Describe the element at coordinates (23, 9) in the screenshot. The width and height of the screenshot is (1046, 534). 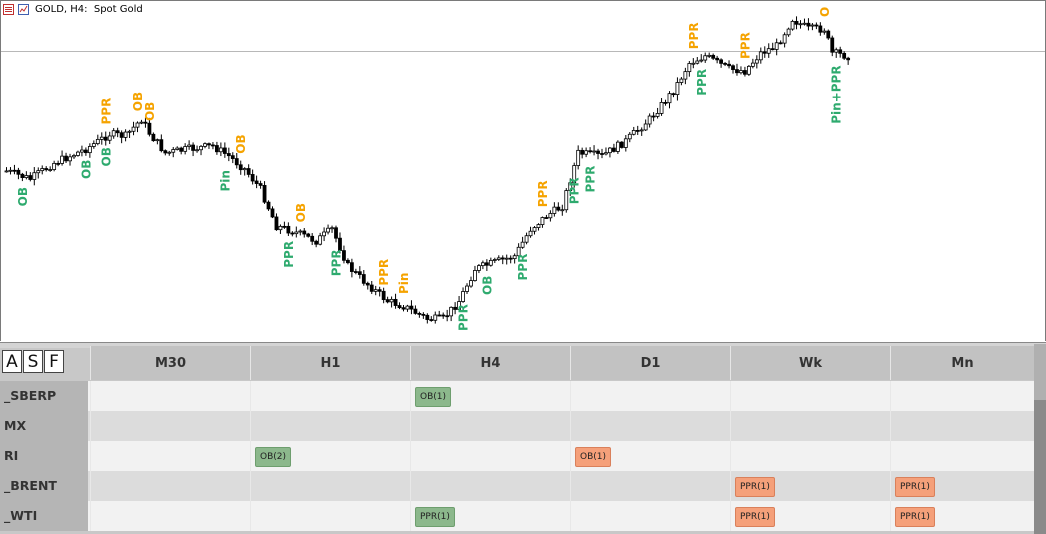
I see `chart-icon` at that location.